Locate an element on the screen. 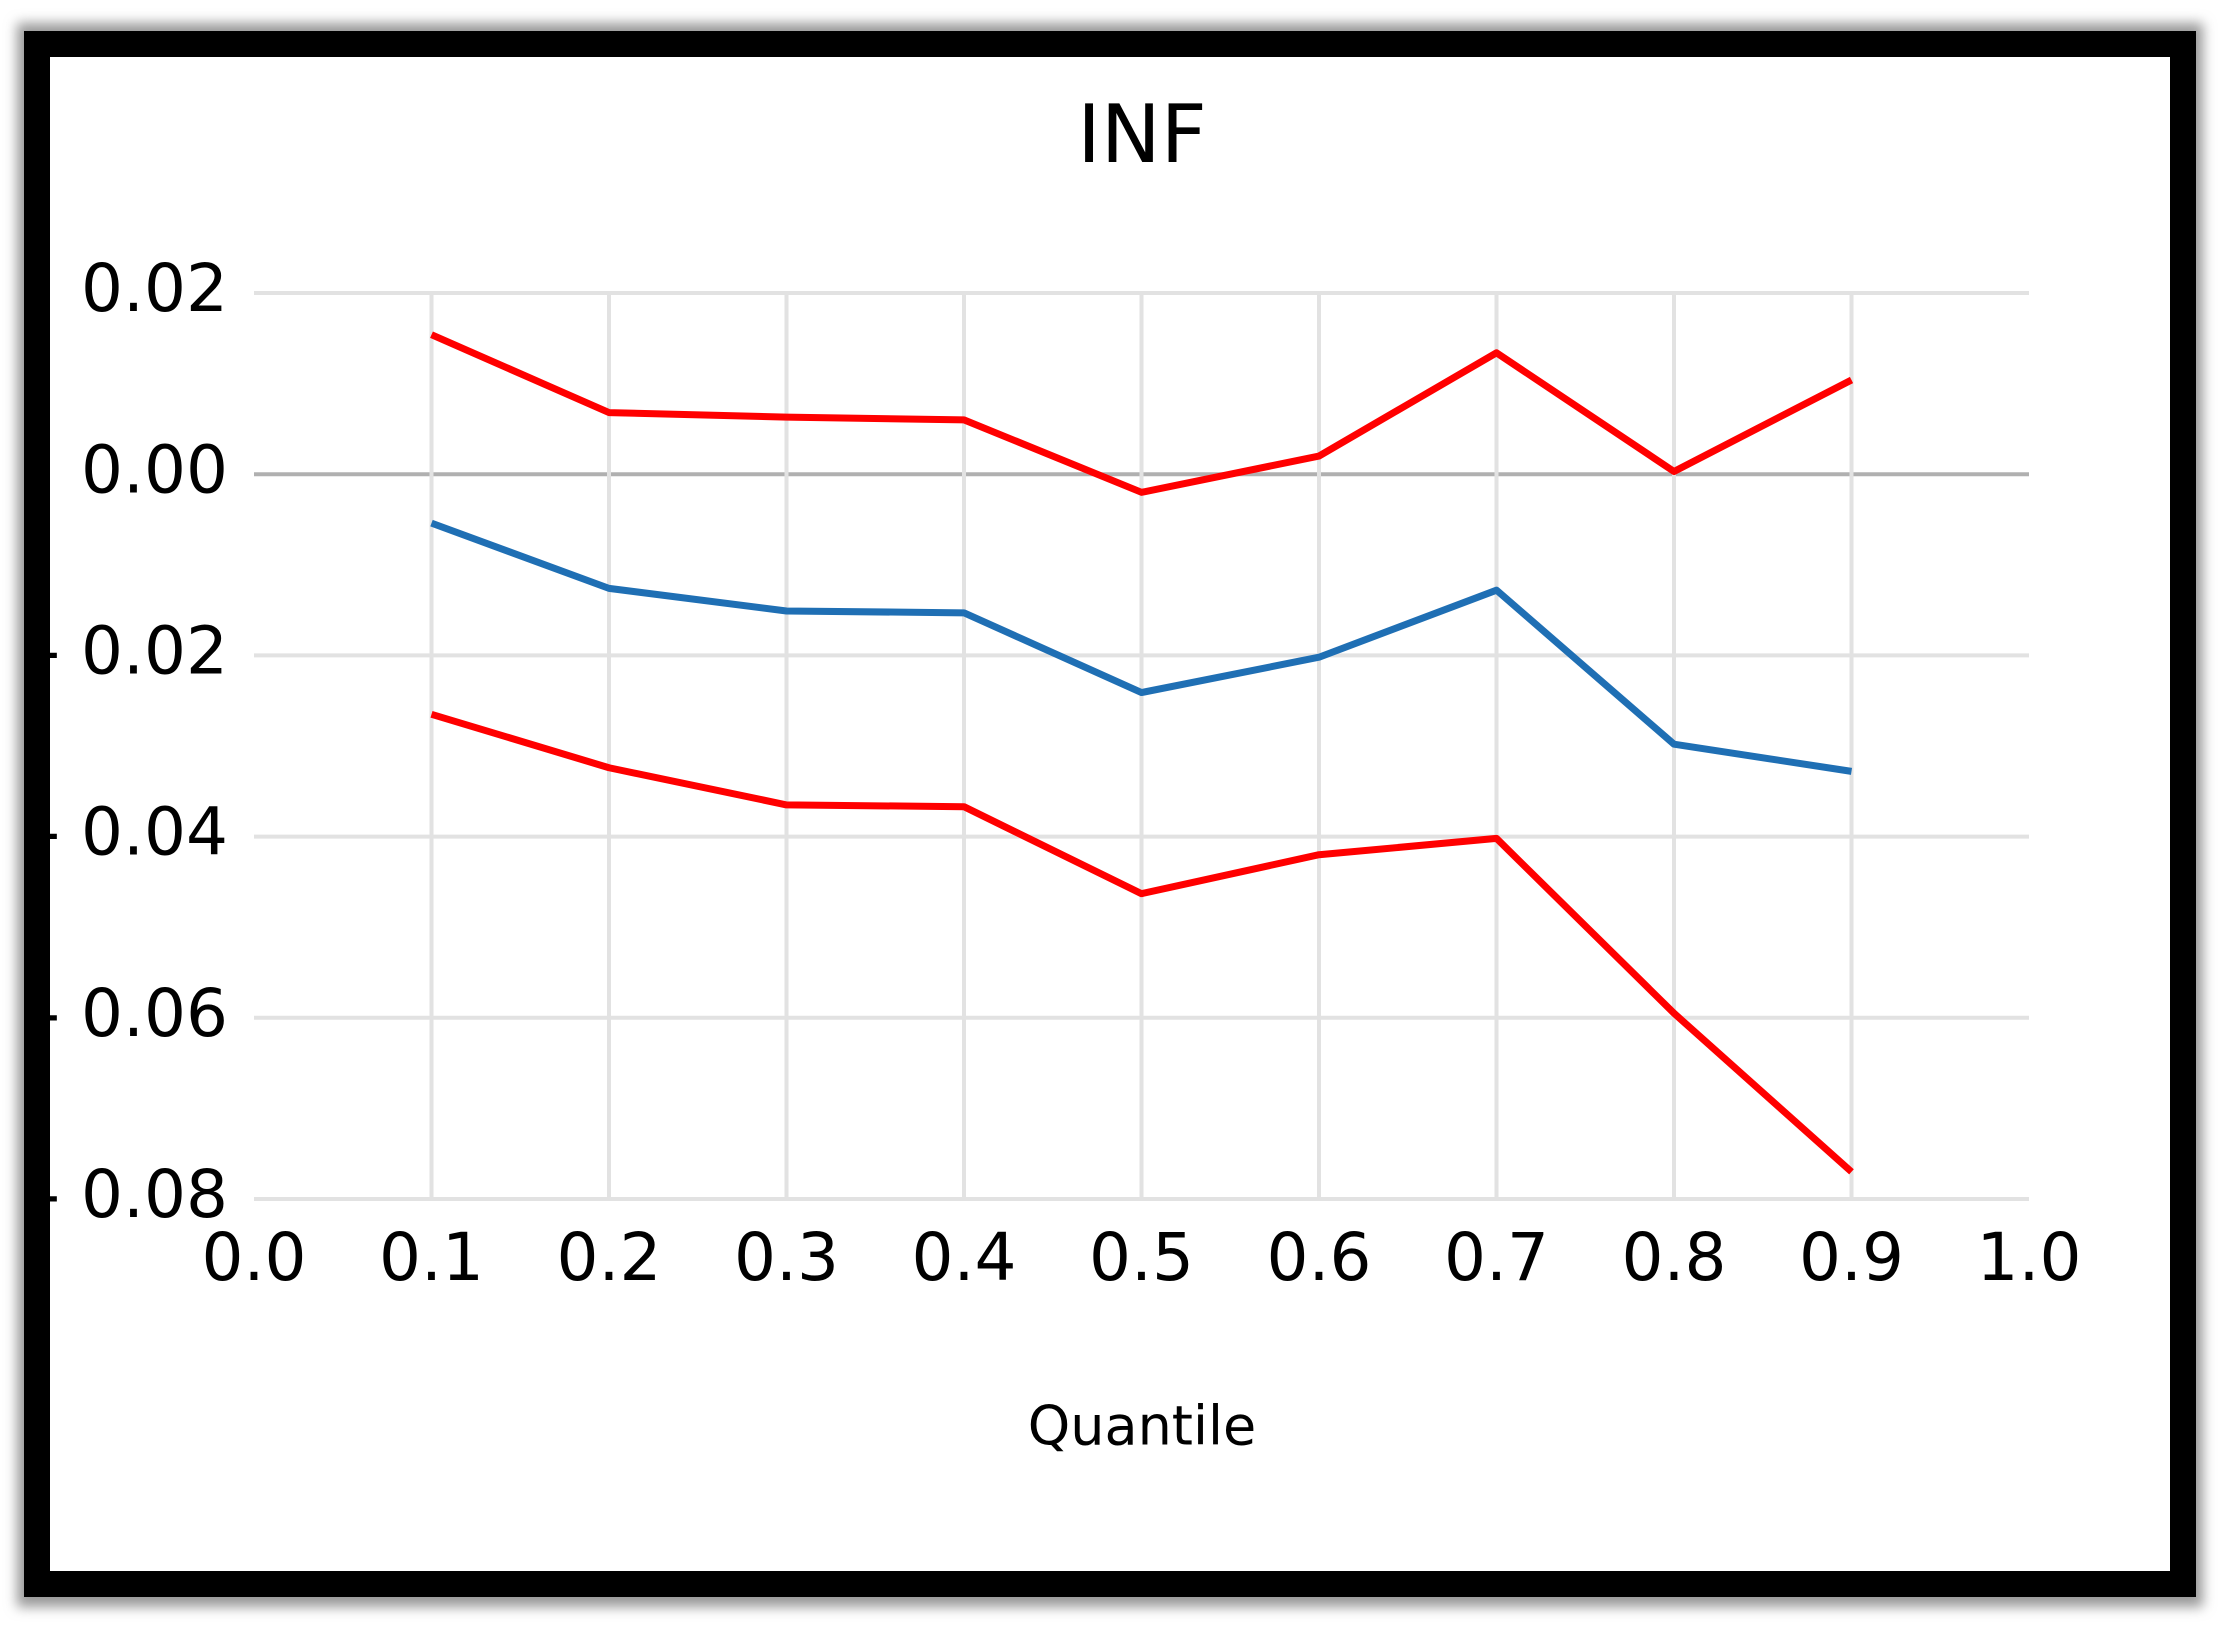 This screenshot has height=1634, width=2238. y-tick-label: 0.02 is located at coordinates (154, 288).